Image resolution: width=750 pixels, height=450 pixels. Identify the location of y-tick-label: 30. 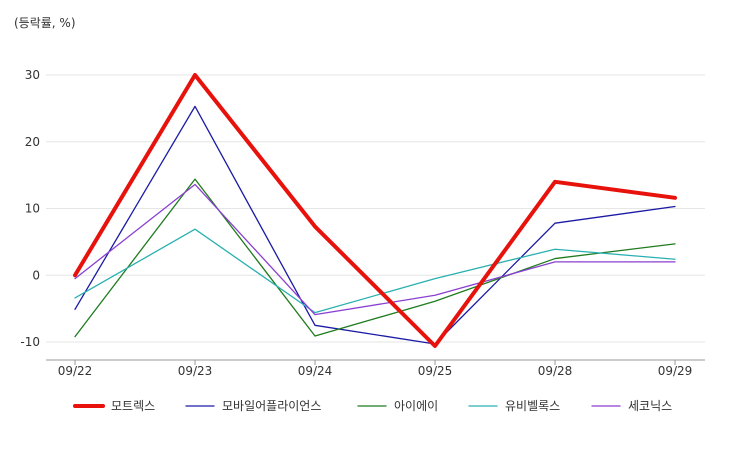
(32, 75).